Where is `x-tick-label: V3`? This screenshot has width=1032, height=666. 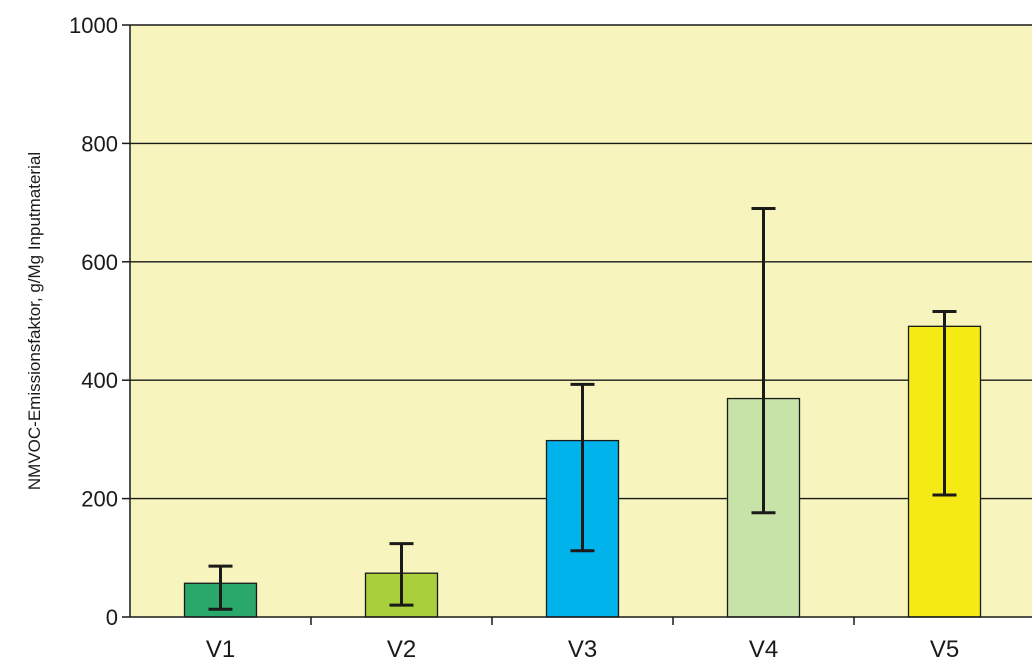
x-tick-label: V3 is located at coordinates (582, 649).